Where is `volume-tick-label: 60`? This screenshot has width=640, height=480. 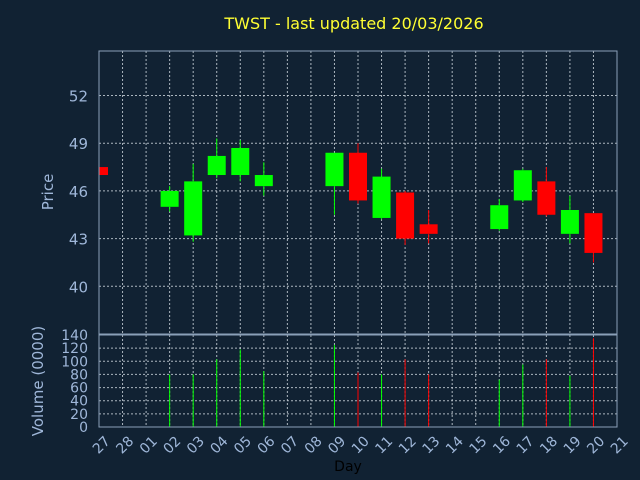
volume-tick-label: 60 is located at coordinates (79, 389).